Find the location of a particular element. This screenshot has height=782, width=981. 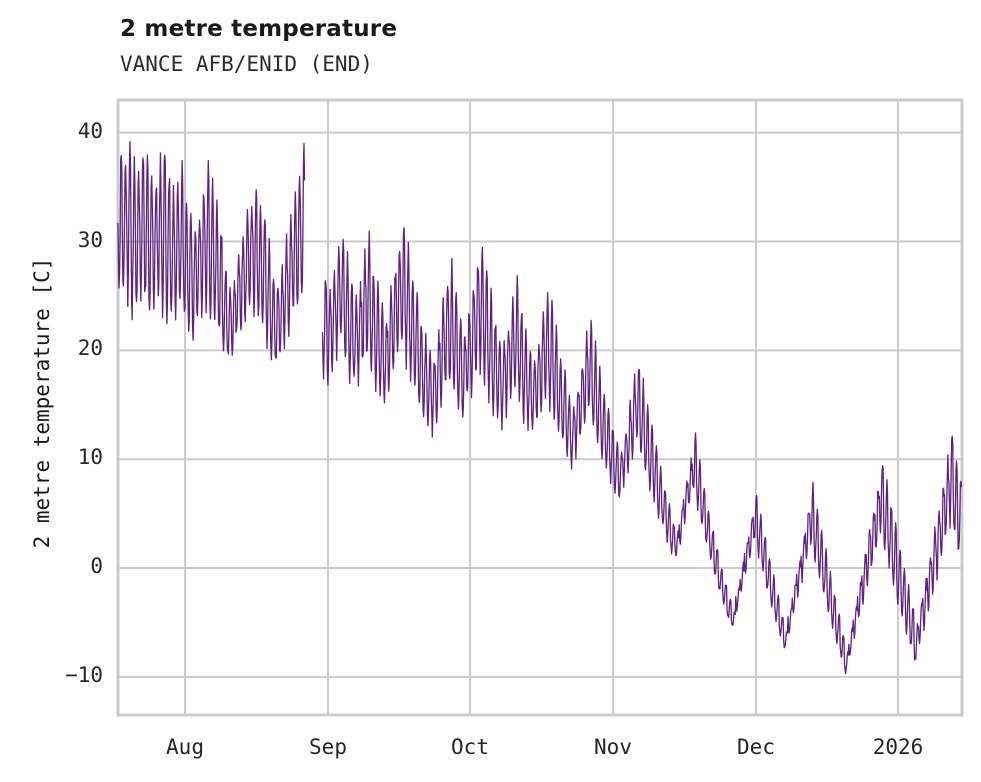

x-tick-label: Aug is located at coordinates (185, 747).